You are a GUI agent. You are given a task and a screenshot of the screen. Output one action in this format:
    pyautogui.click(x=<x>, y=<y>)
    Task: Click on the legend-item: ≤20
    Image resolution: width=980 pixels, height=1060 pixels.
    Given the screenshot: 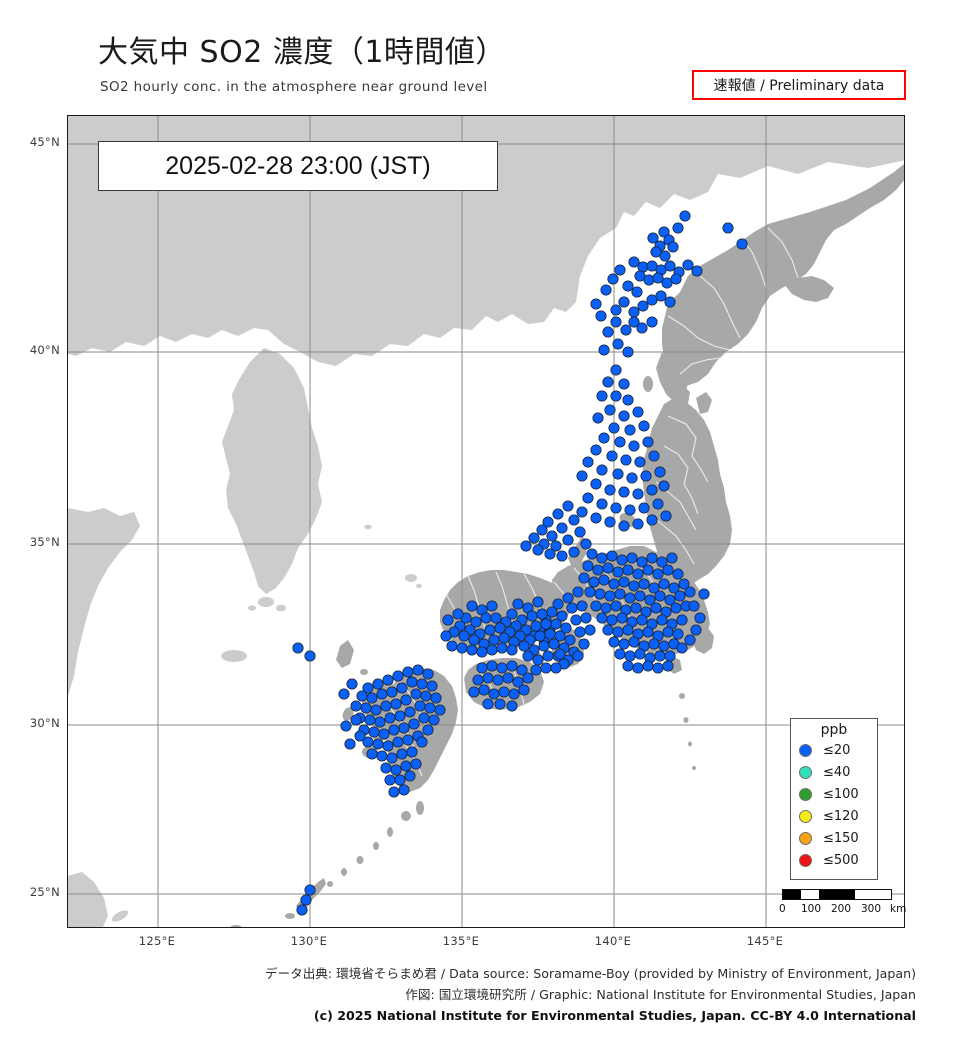 What is the action you would take?
    pyautogui.click(x=834, y=750)
    